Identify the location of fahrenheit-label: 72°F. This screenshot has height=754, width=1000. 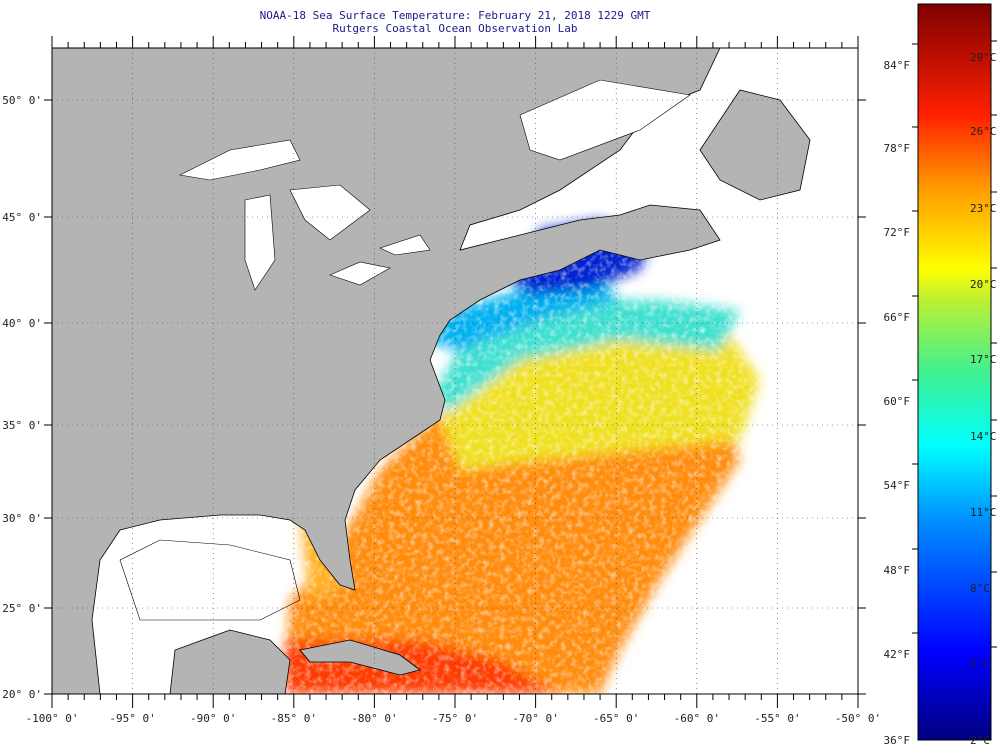
(897, 232).